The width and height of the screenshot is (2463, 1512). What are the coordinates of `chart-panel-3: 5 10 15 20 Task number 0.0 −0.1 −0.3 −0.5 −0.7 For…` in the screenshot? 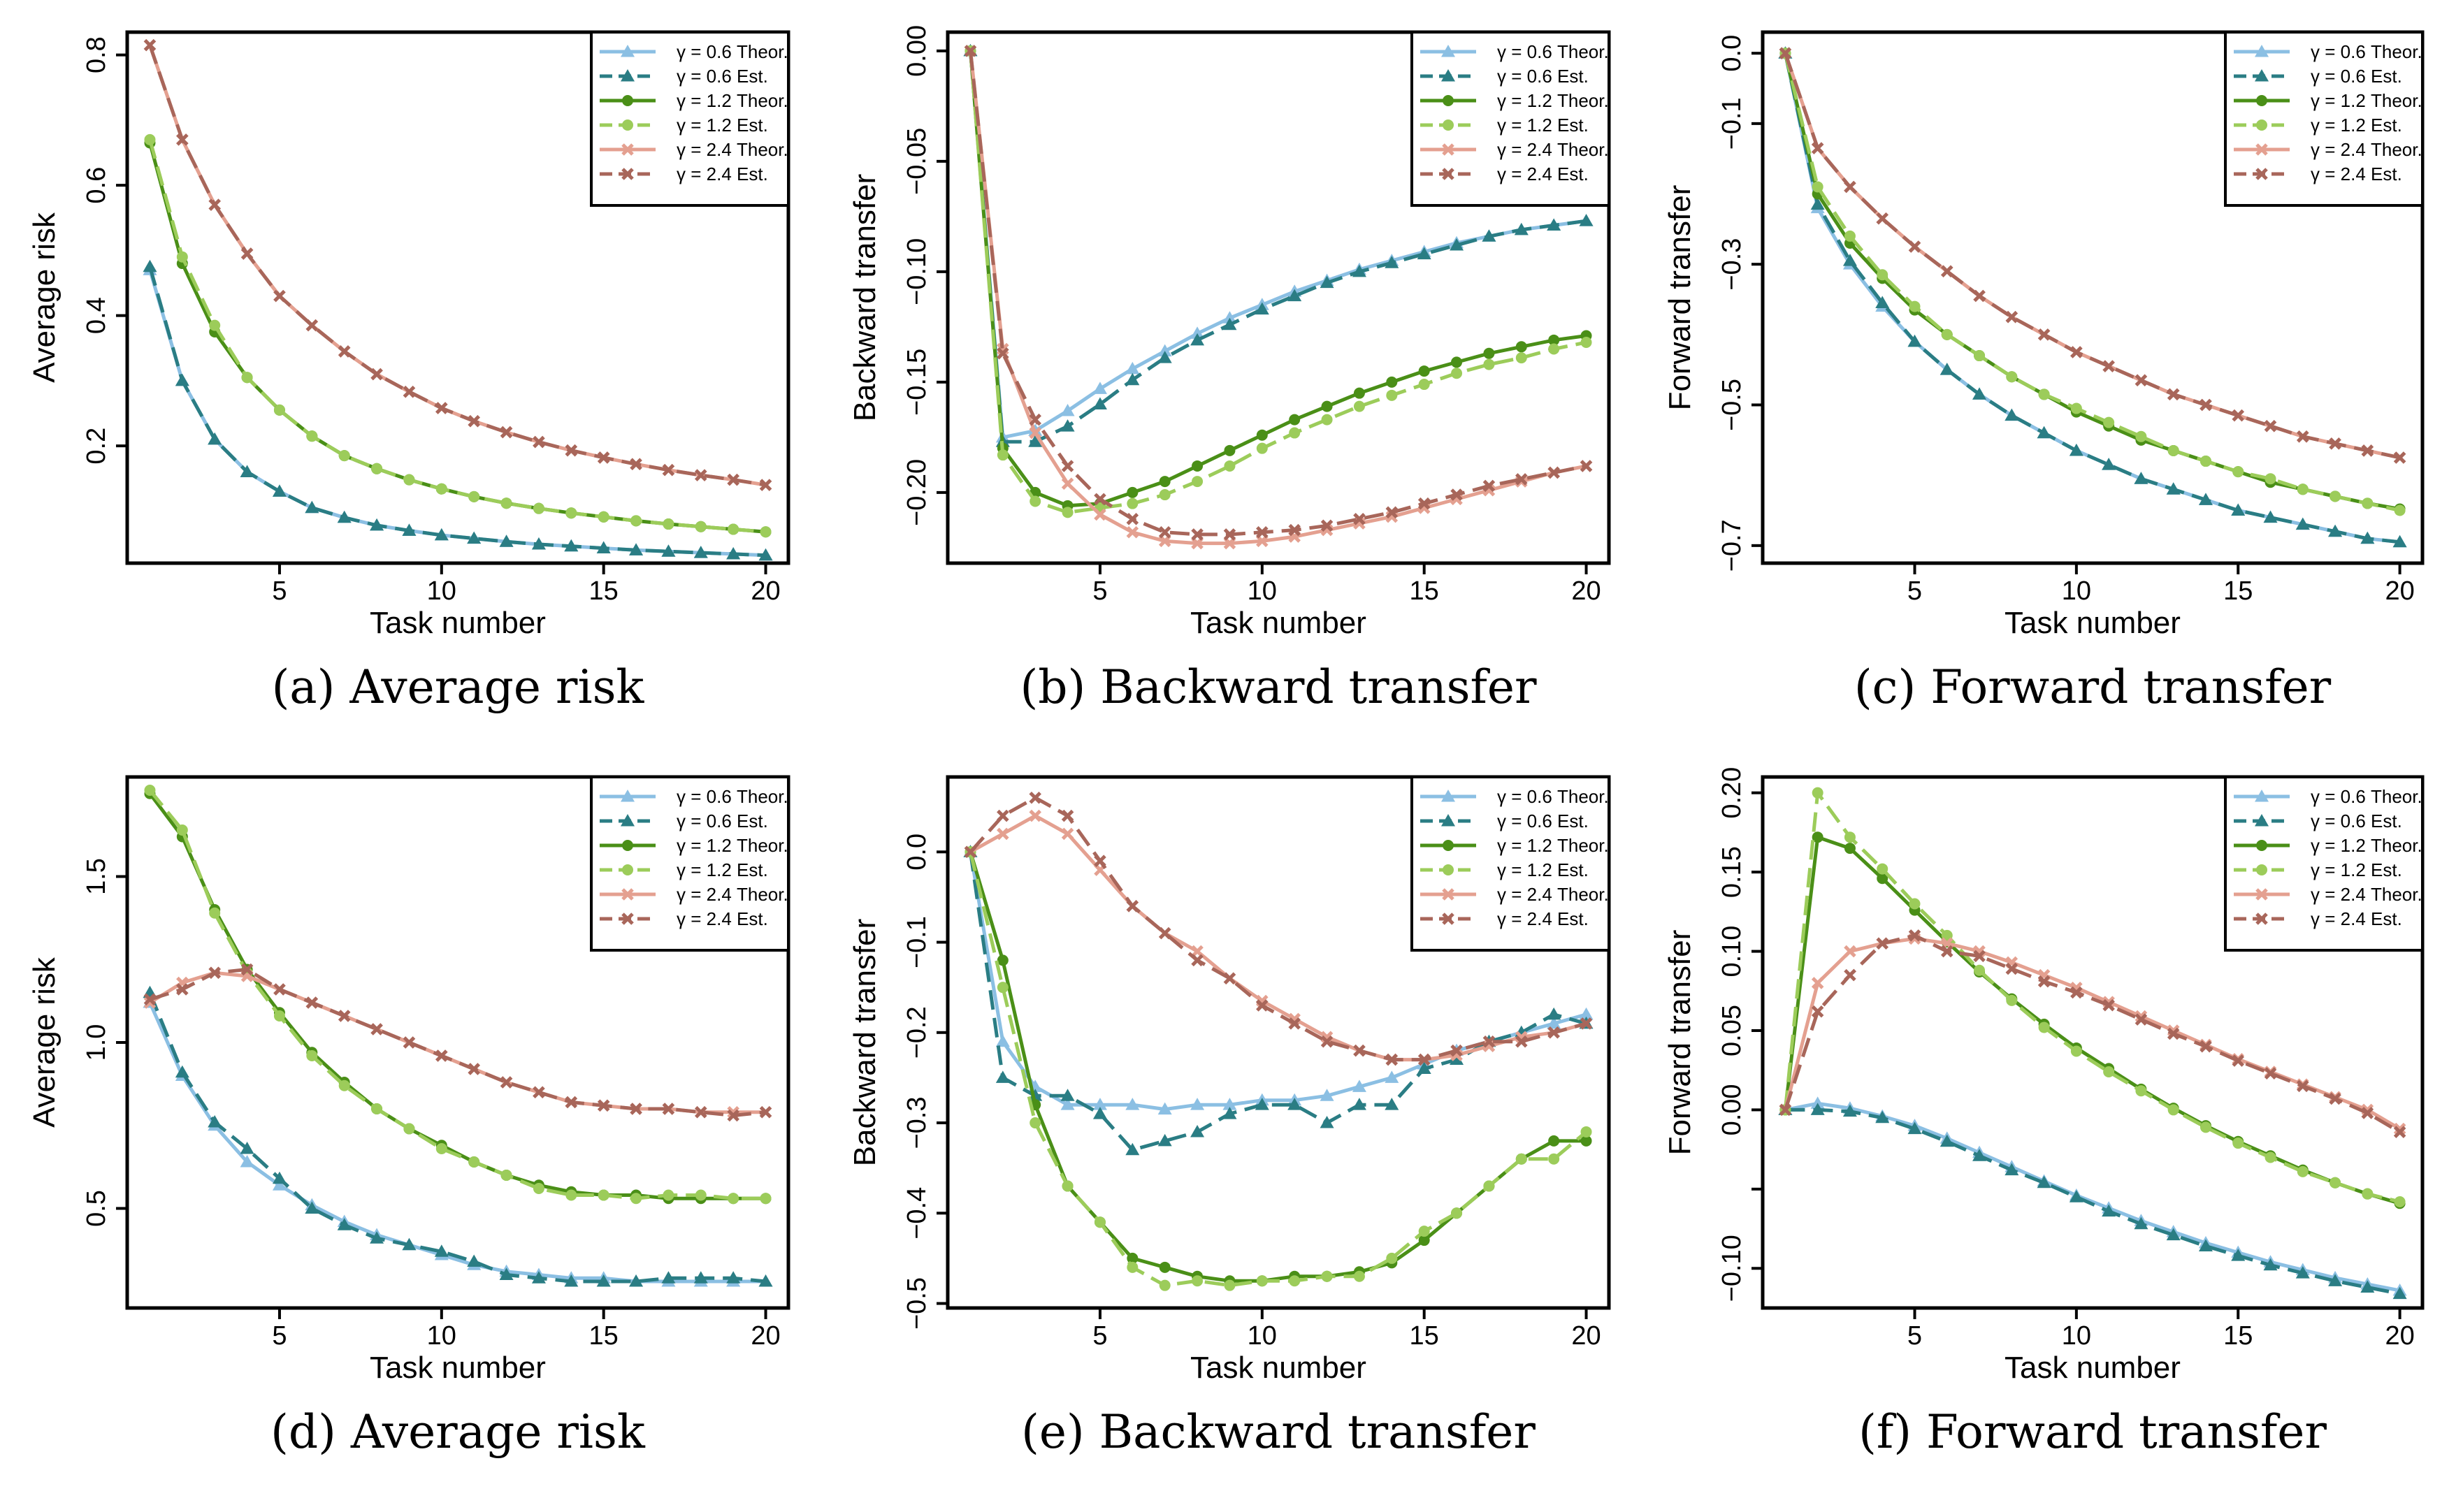 It's located at (2044, 372).